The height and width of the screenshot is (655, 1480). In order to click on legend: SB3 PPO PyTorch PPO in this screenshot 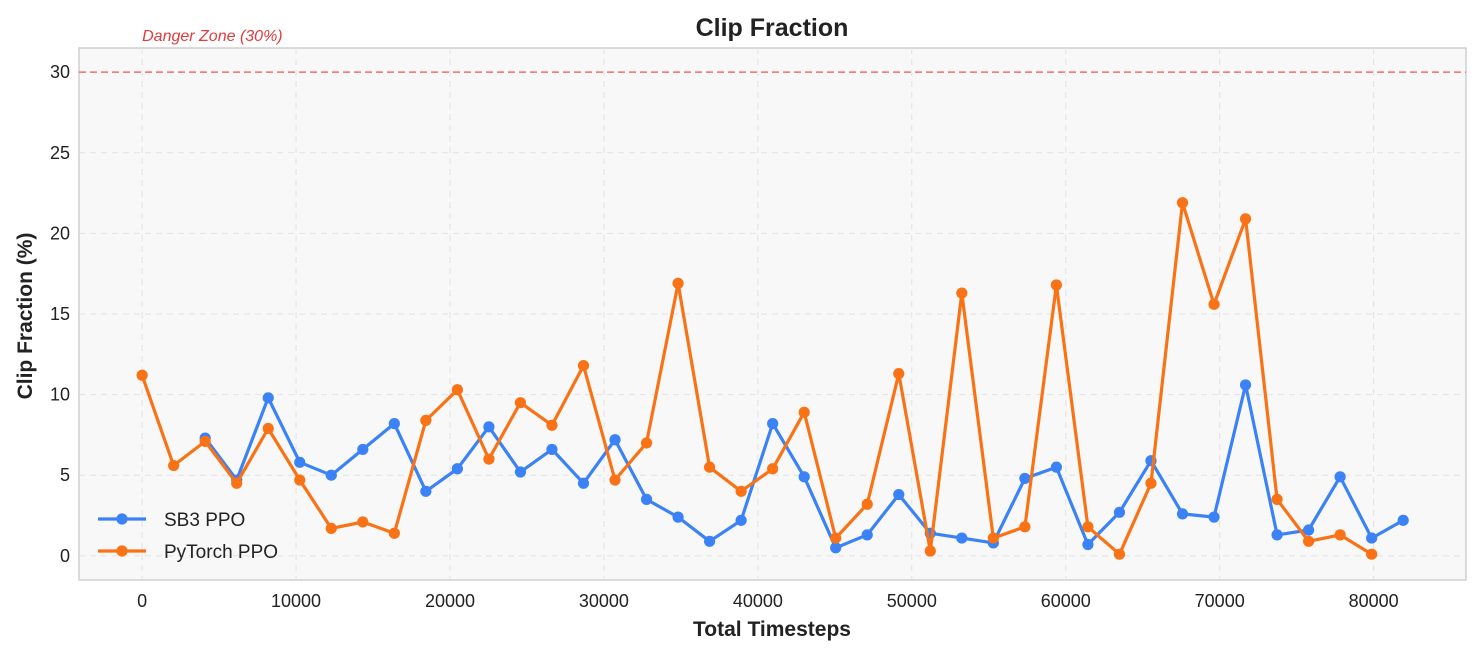, I will do `click(188, 536)`.